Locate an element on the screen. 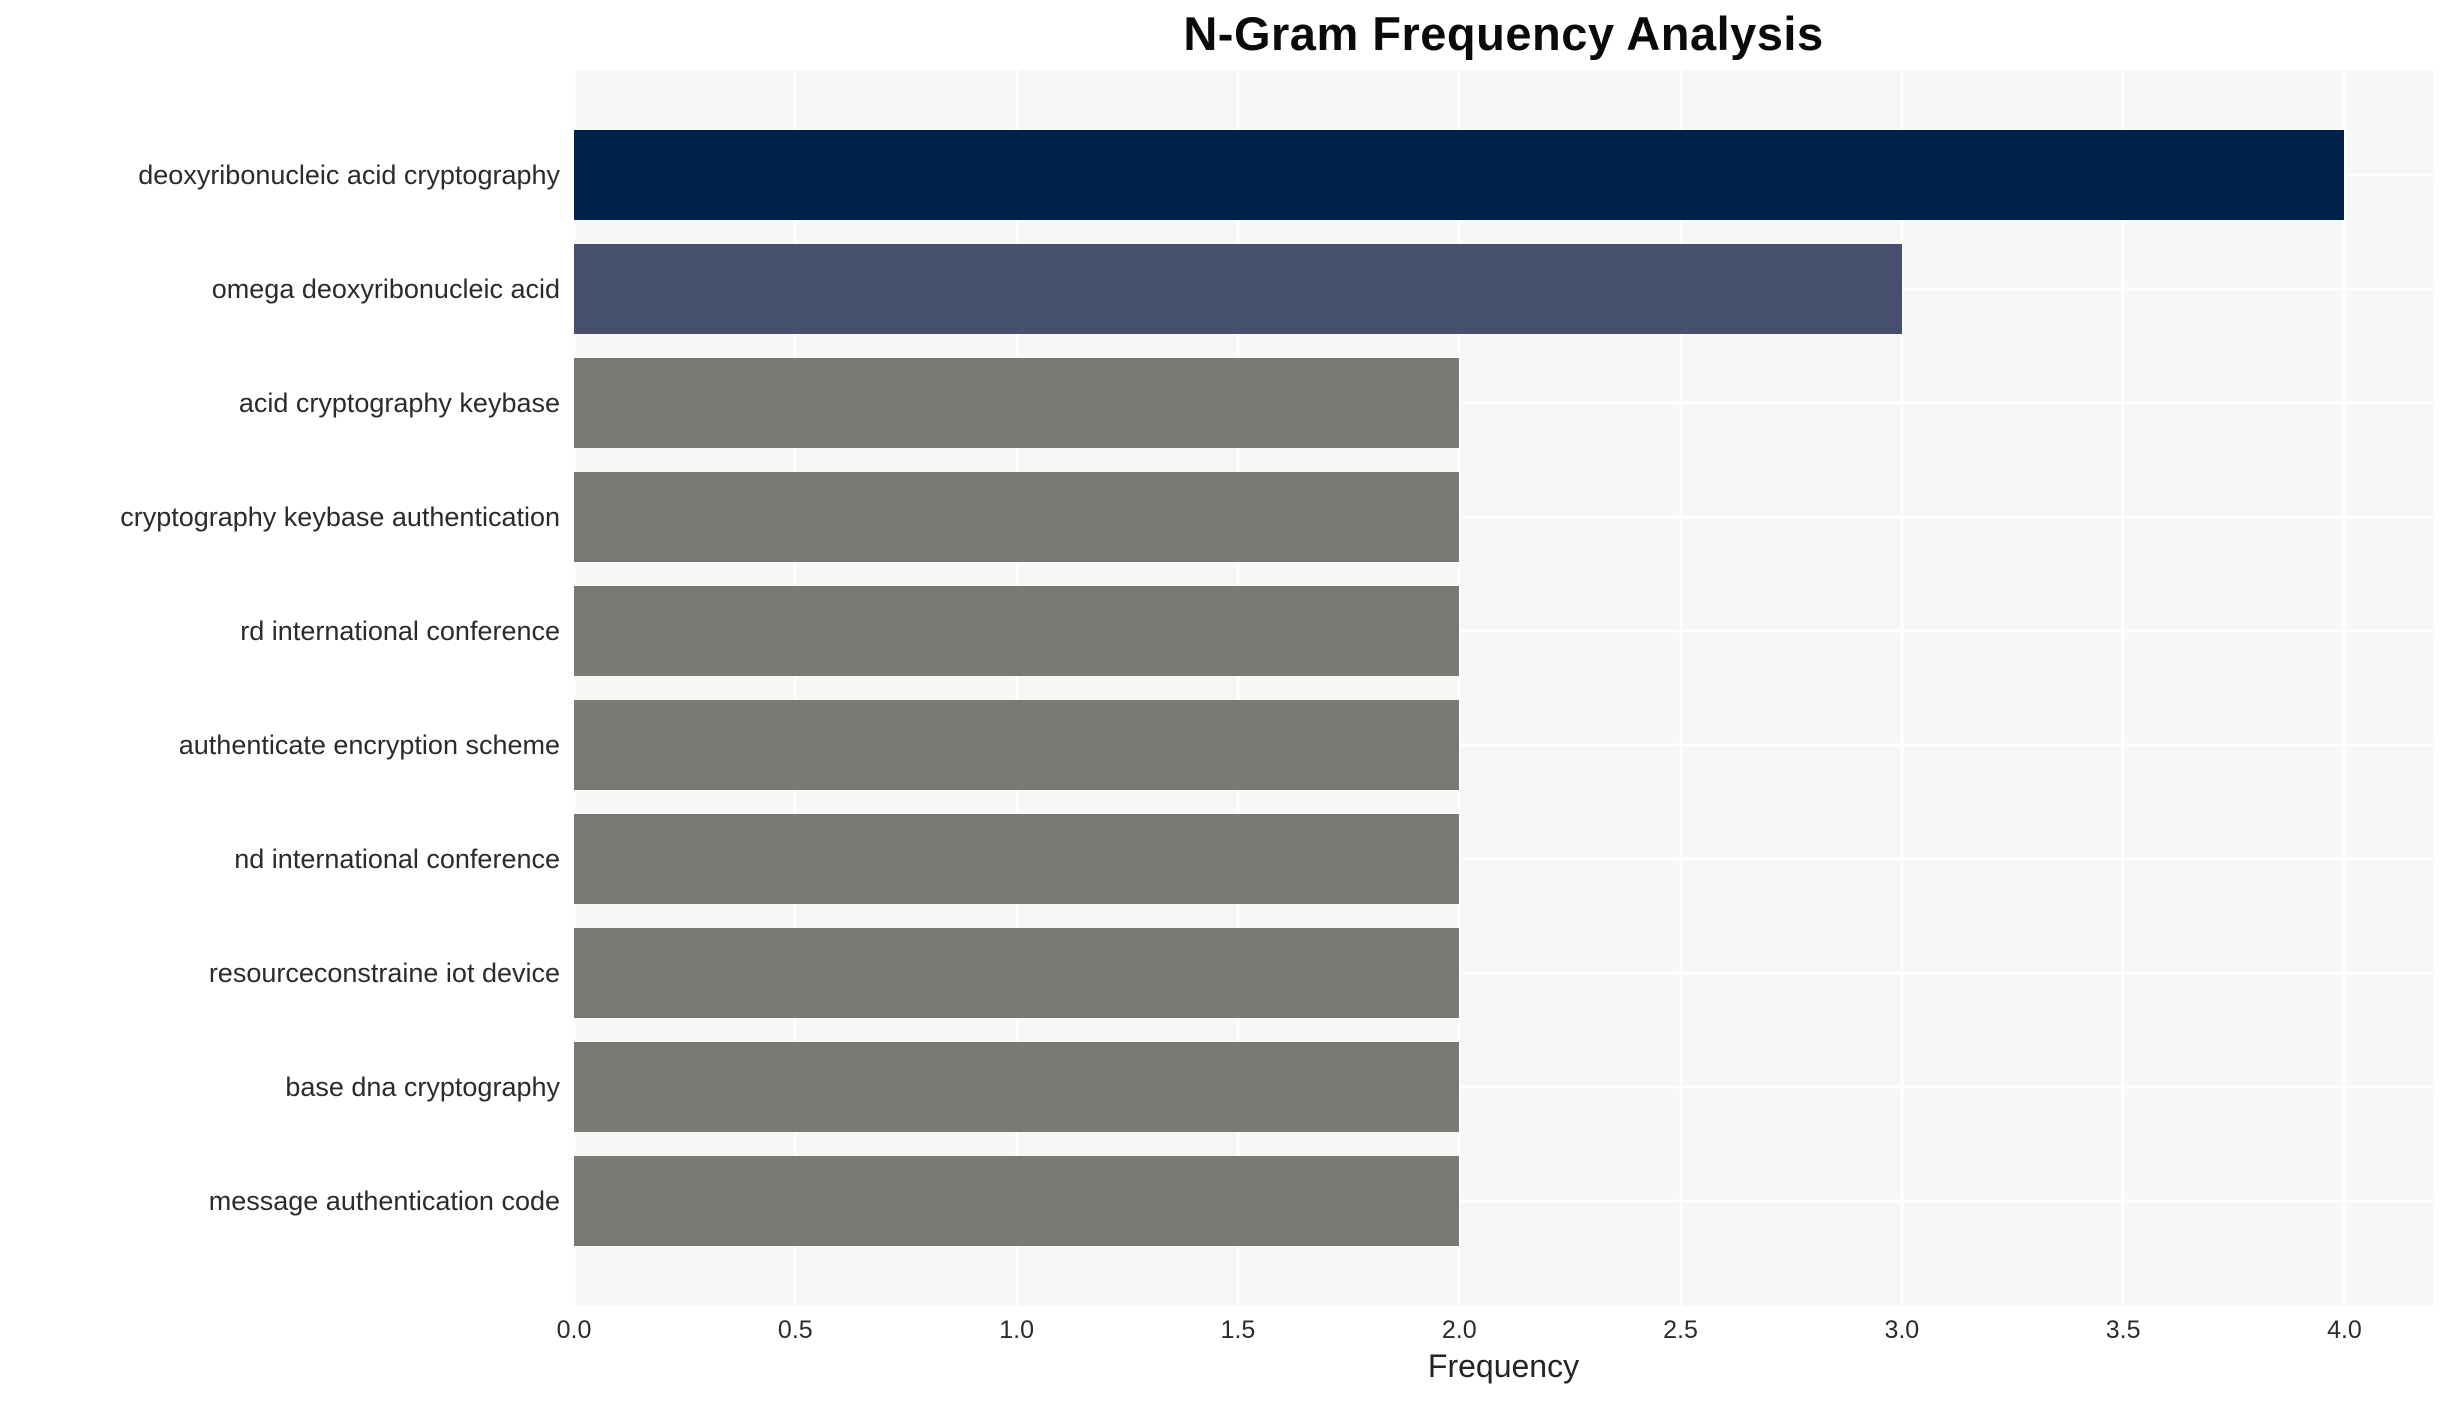  y-tick-label: nd international conference is located at coordinates (397, 858).